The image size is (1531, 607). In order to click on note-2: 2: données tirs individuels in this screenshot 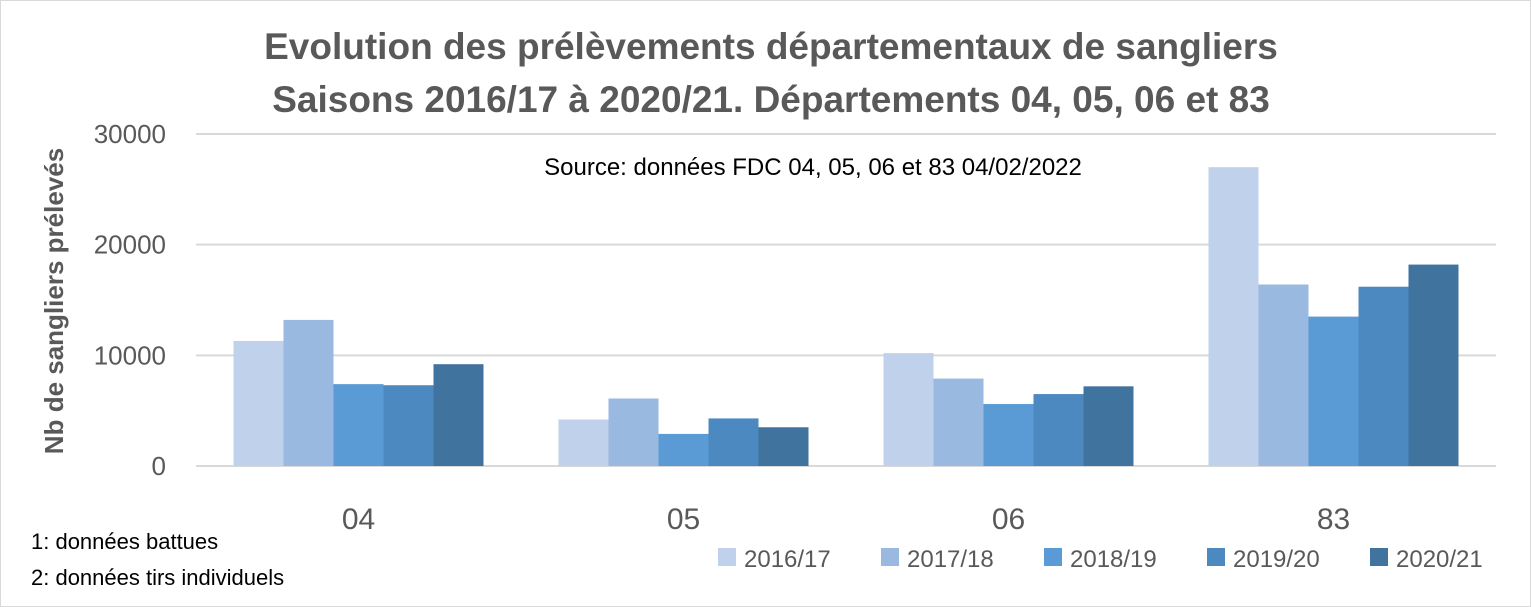, I will do `click(157, 577)`.